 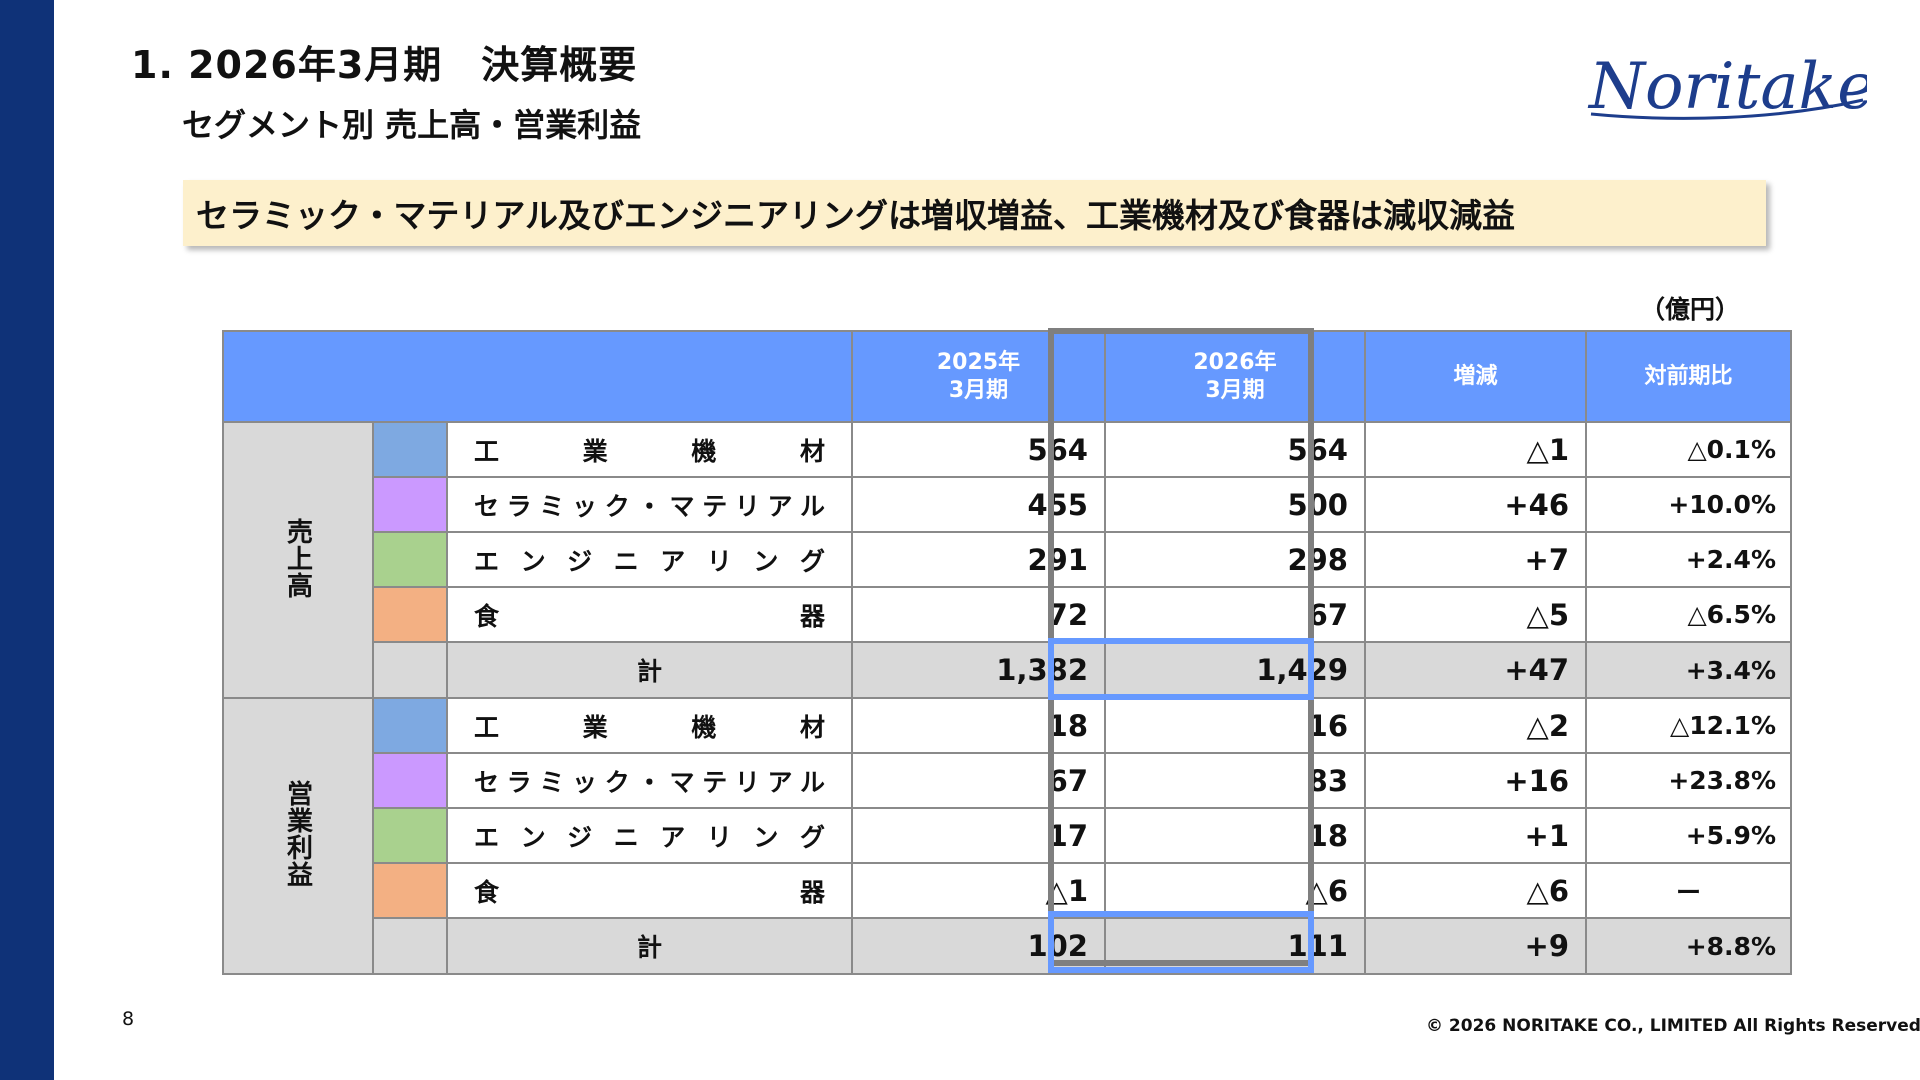 I want to click on header-prev-year: 2025年 3月期, so click(x=978, y=376).